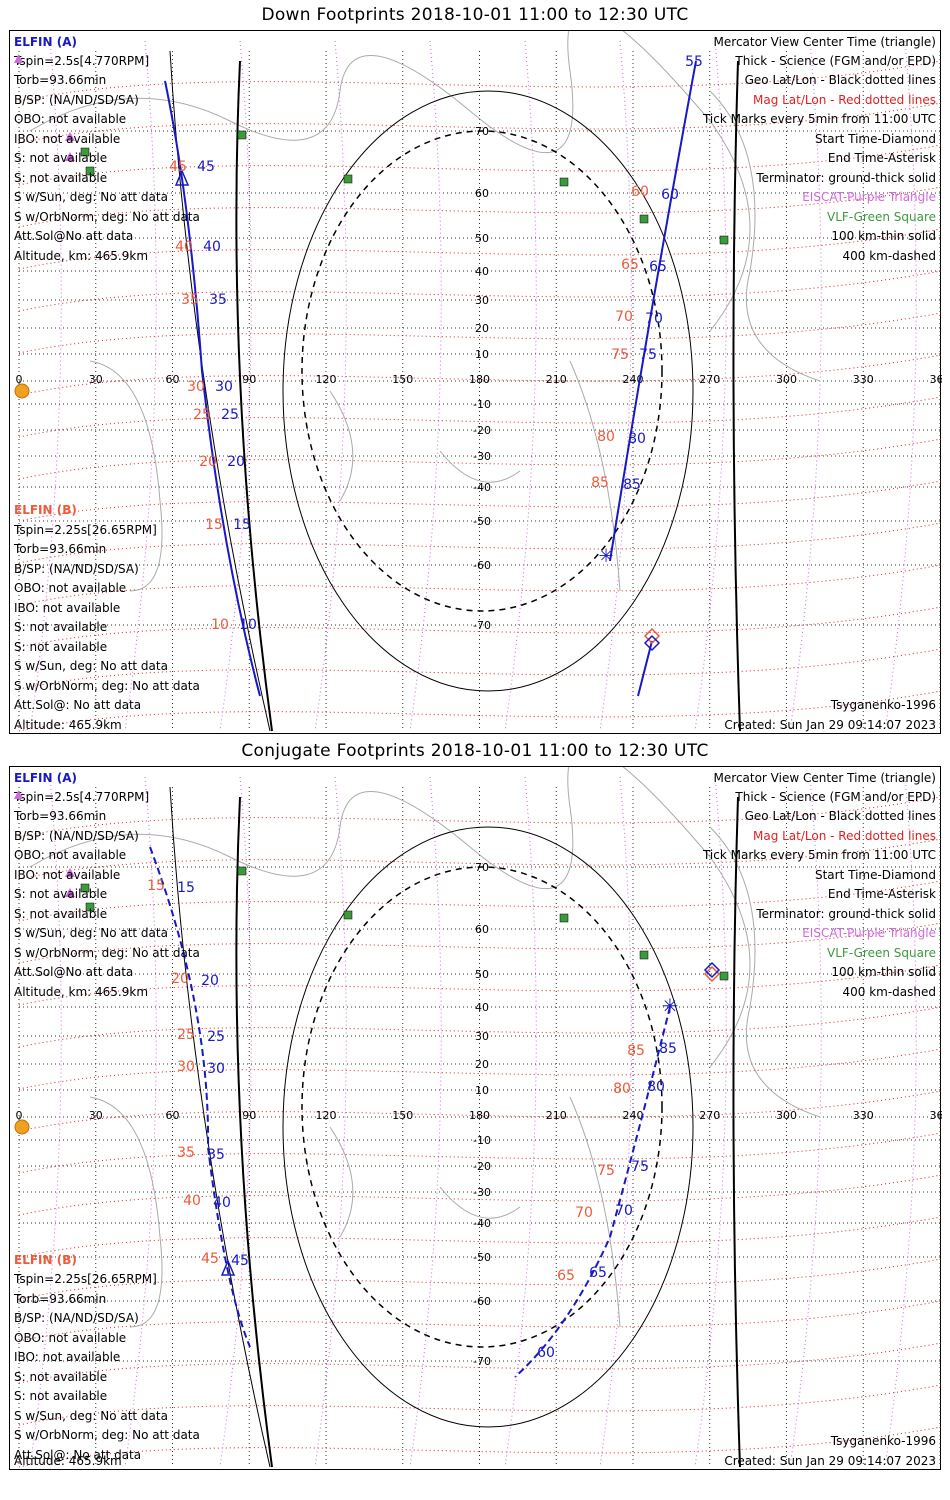 The width and height of the screenshot is (950, 1500). What do you see at coordinates (819, 119) in the screenshot?
I see `legend-tick-marks: Tick Marks every 5min from 11:00 UTC` at bounding box center [819, 119].